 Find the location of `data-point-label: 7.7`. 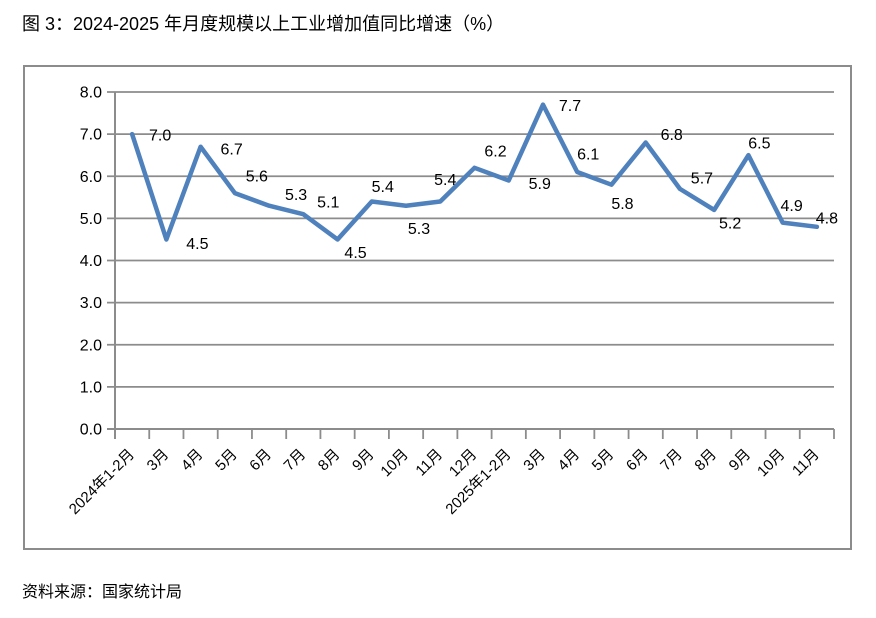

data-point-label: 7.7 is located at coordinates (570, 106).